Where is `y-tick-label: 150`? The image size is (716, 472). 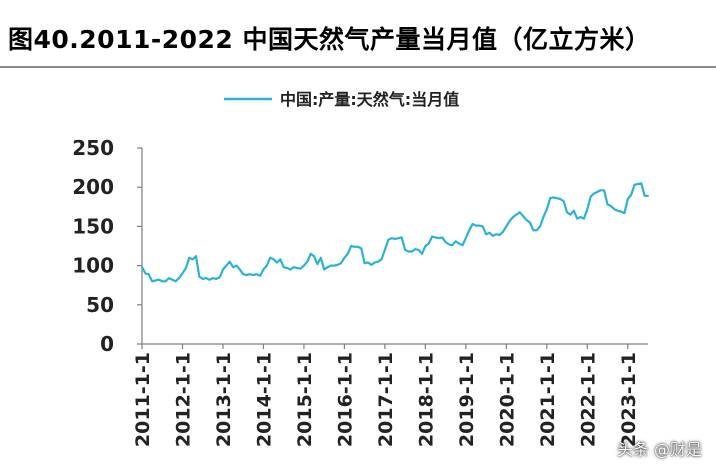 y-tick-label: 150 is located at coordinates (93, 226).